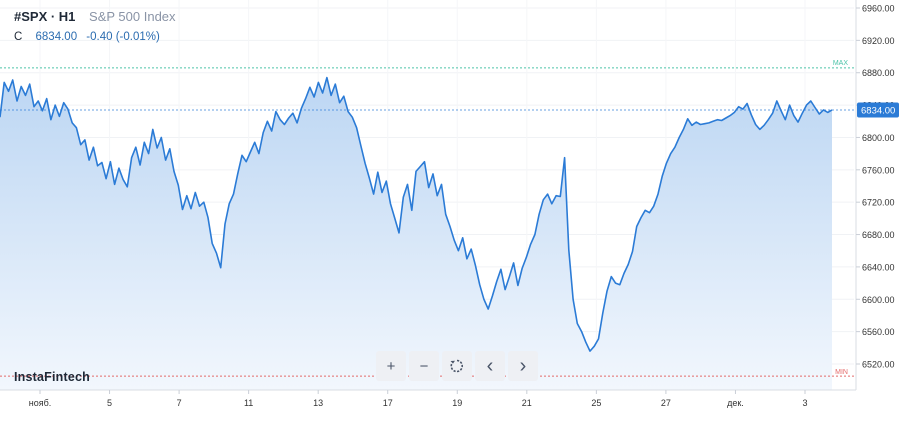 The width and height of the screenshot is (900, 424). I want to click on reset-icon, so click(456, 366).